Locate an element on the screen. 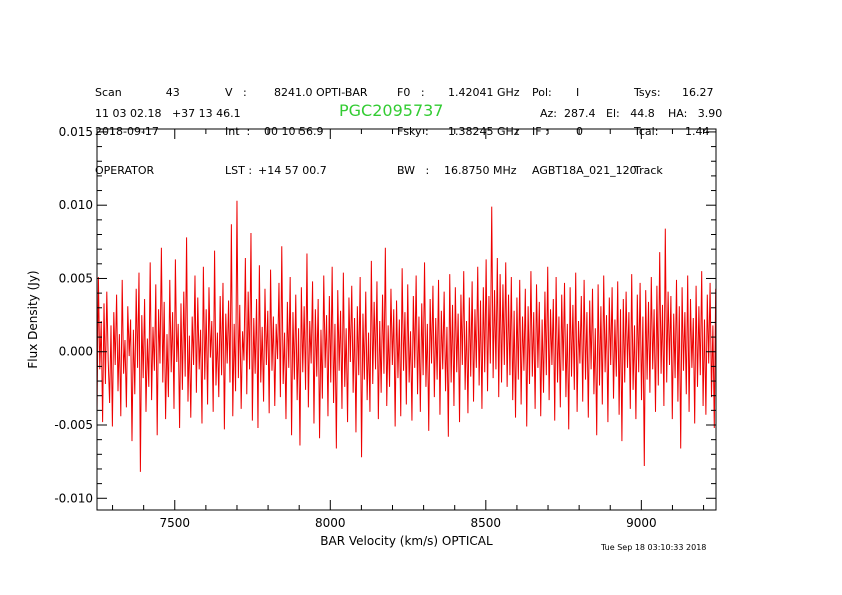  header-col2-labels: V : Int : LST : is located at coordinates (238, 125).